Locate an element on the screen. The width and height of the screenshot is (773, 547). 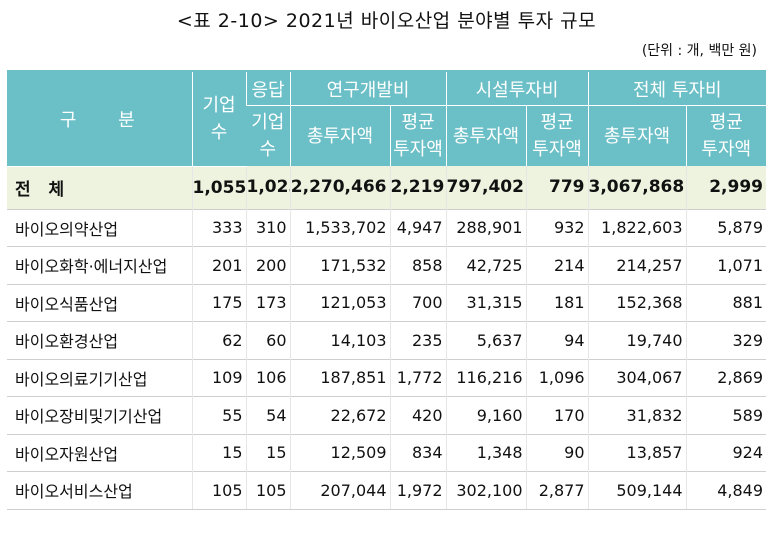
table-cell: 181 is located at coordinates (556, 302).